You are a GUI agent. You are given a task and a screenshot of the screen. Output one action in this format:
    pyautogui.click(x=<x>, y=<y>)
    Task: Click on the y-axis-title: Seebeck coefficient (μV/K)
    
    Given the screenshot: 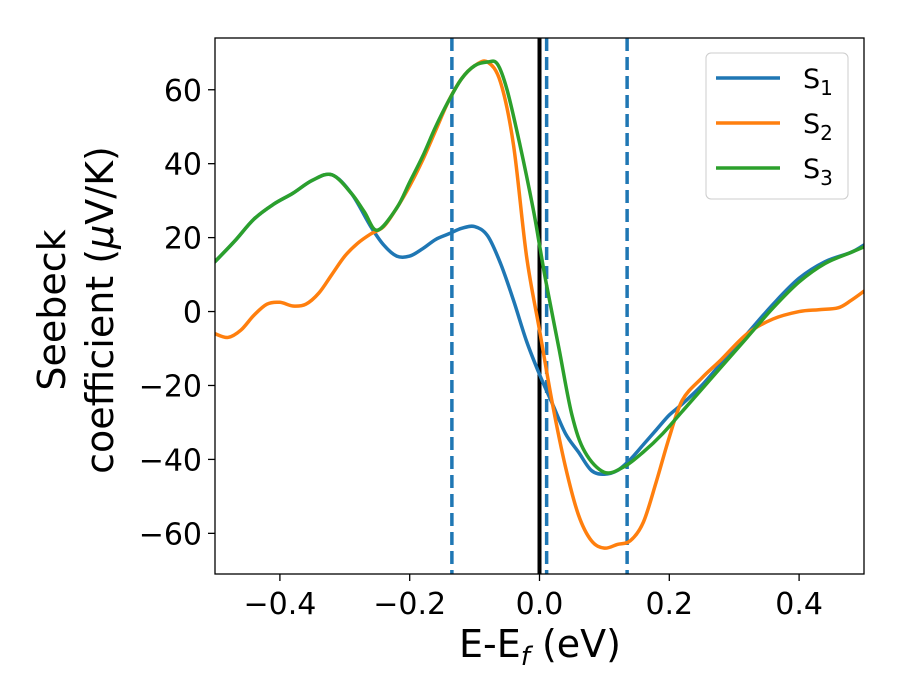 What is the action you would take?
    pyautogui.click(x=76, y=310)
    